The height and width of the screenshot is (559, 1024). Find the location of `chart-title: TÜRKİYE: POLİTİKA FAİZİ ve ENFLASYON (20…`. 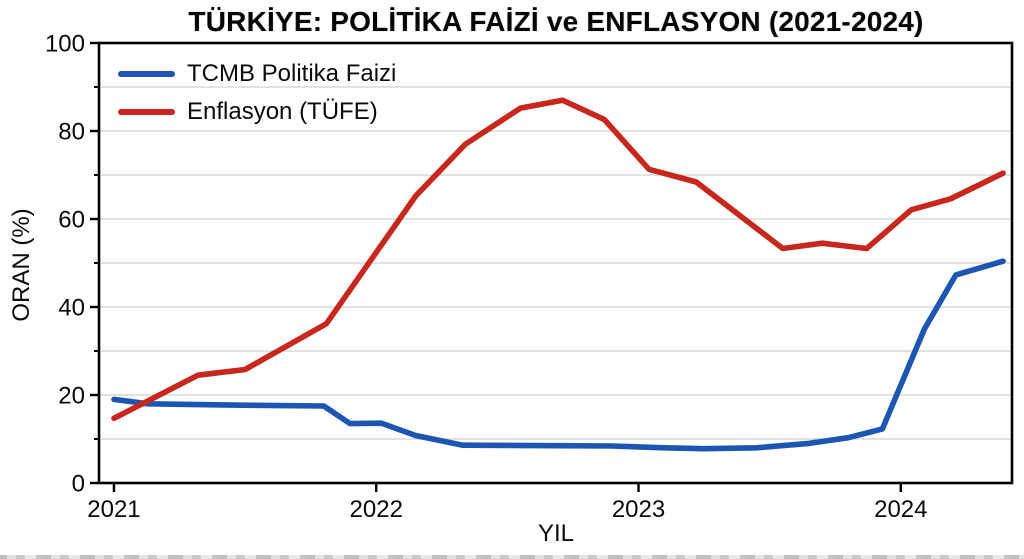

chart-title: TÜRKİYE: POLİTİKA FAİZİ ve ENFLASYON (20… is located at coordinates (556, 21).